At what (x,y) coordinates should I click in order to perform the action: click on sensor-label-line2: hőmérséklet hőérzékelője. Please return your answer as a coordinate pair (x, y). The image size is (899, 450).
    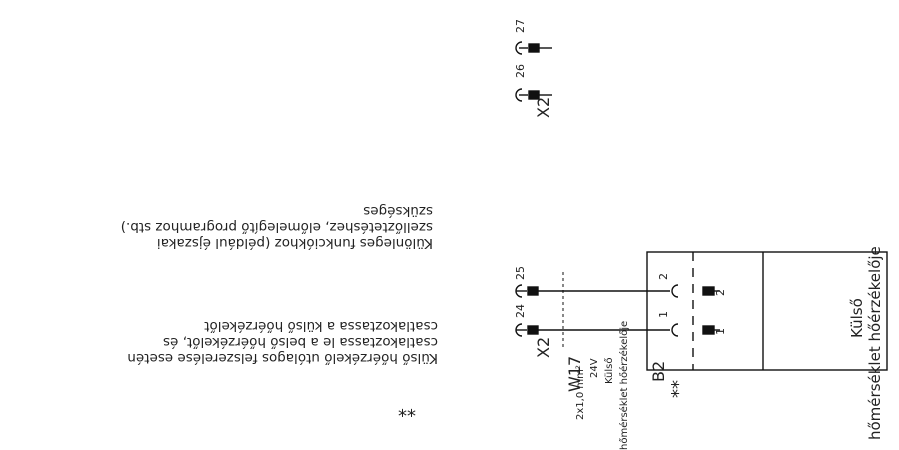
    Looking at the image, I should click on (875, 343).